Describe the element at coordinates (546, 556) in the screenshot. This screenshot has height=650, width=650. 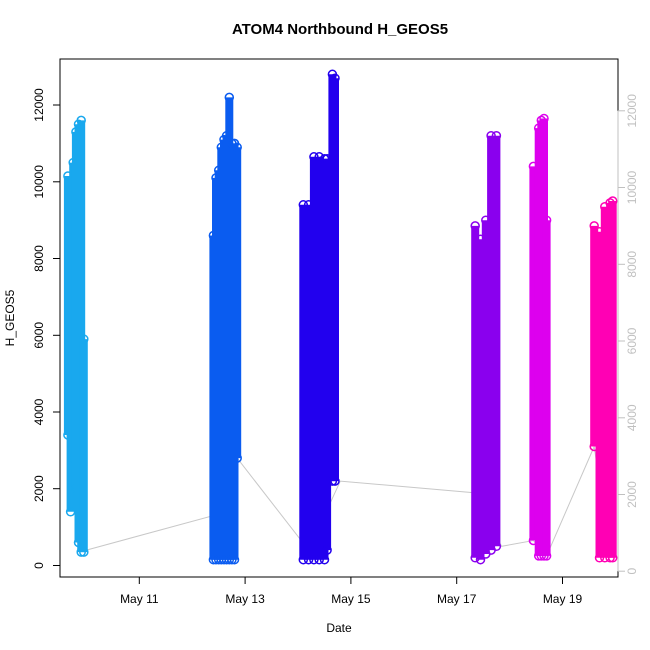
I see `series-5-segment-5-bottom-point` at that location.